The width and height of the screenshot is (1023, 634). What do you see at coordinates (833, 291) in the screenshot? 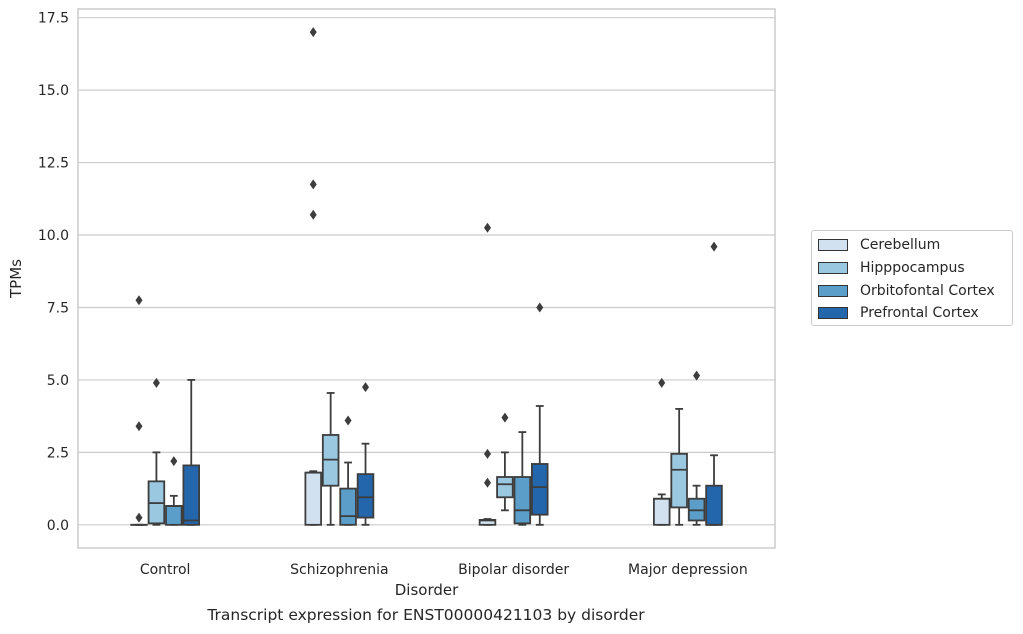
I see `legend-swatch-orbitofrontal` at bounding box center [833, 291].